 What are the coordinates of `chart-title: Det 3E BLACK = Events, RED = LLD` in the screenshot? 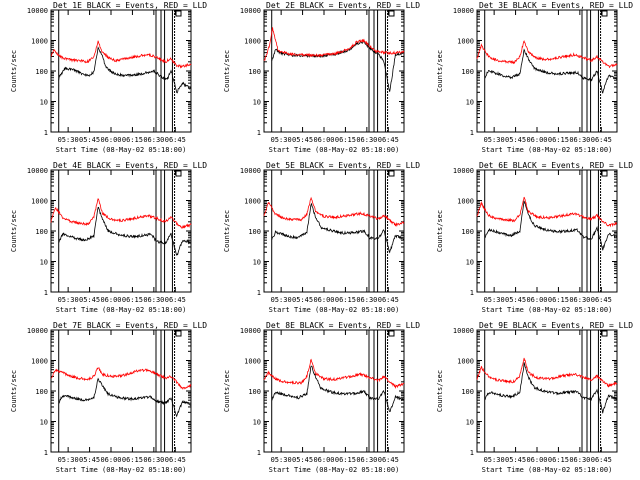 It's located at (556, 5).